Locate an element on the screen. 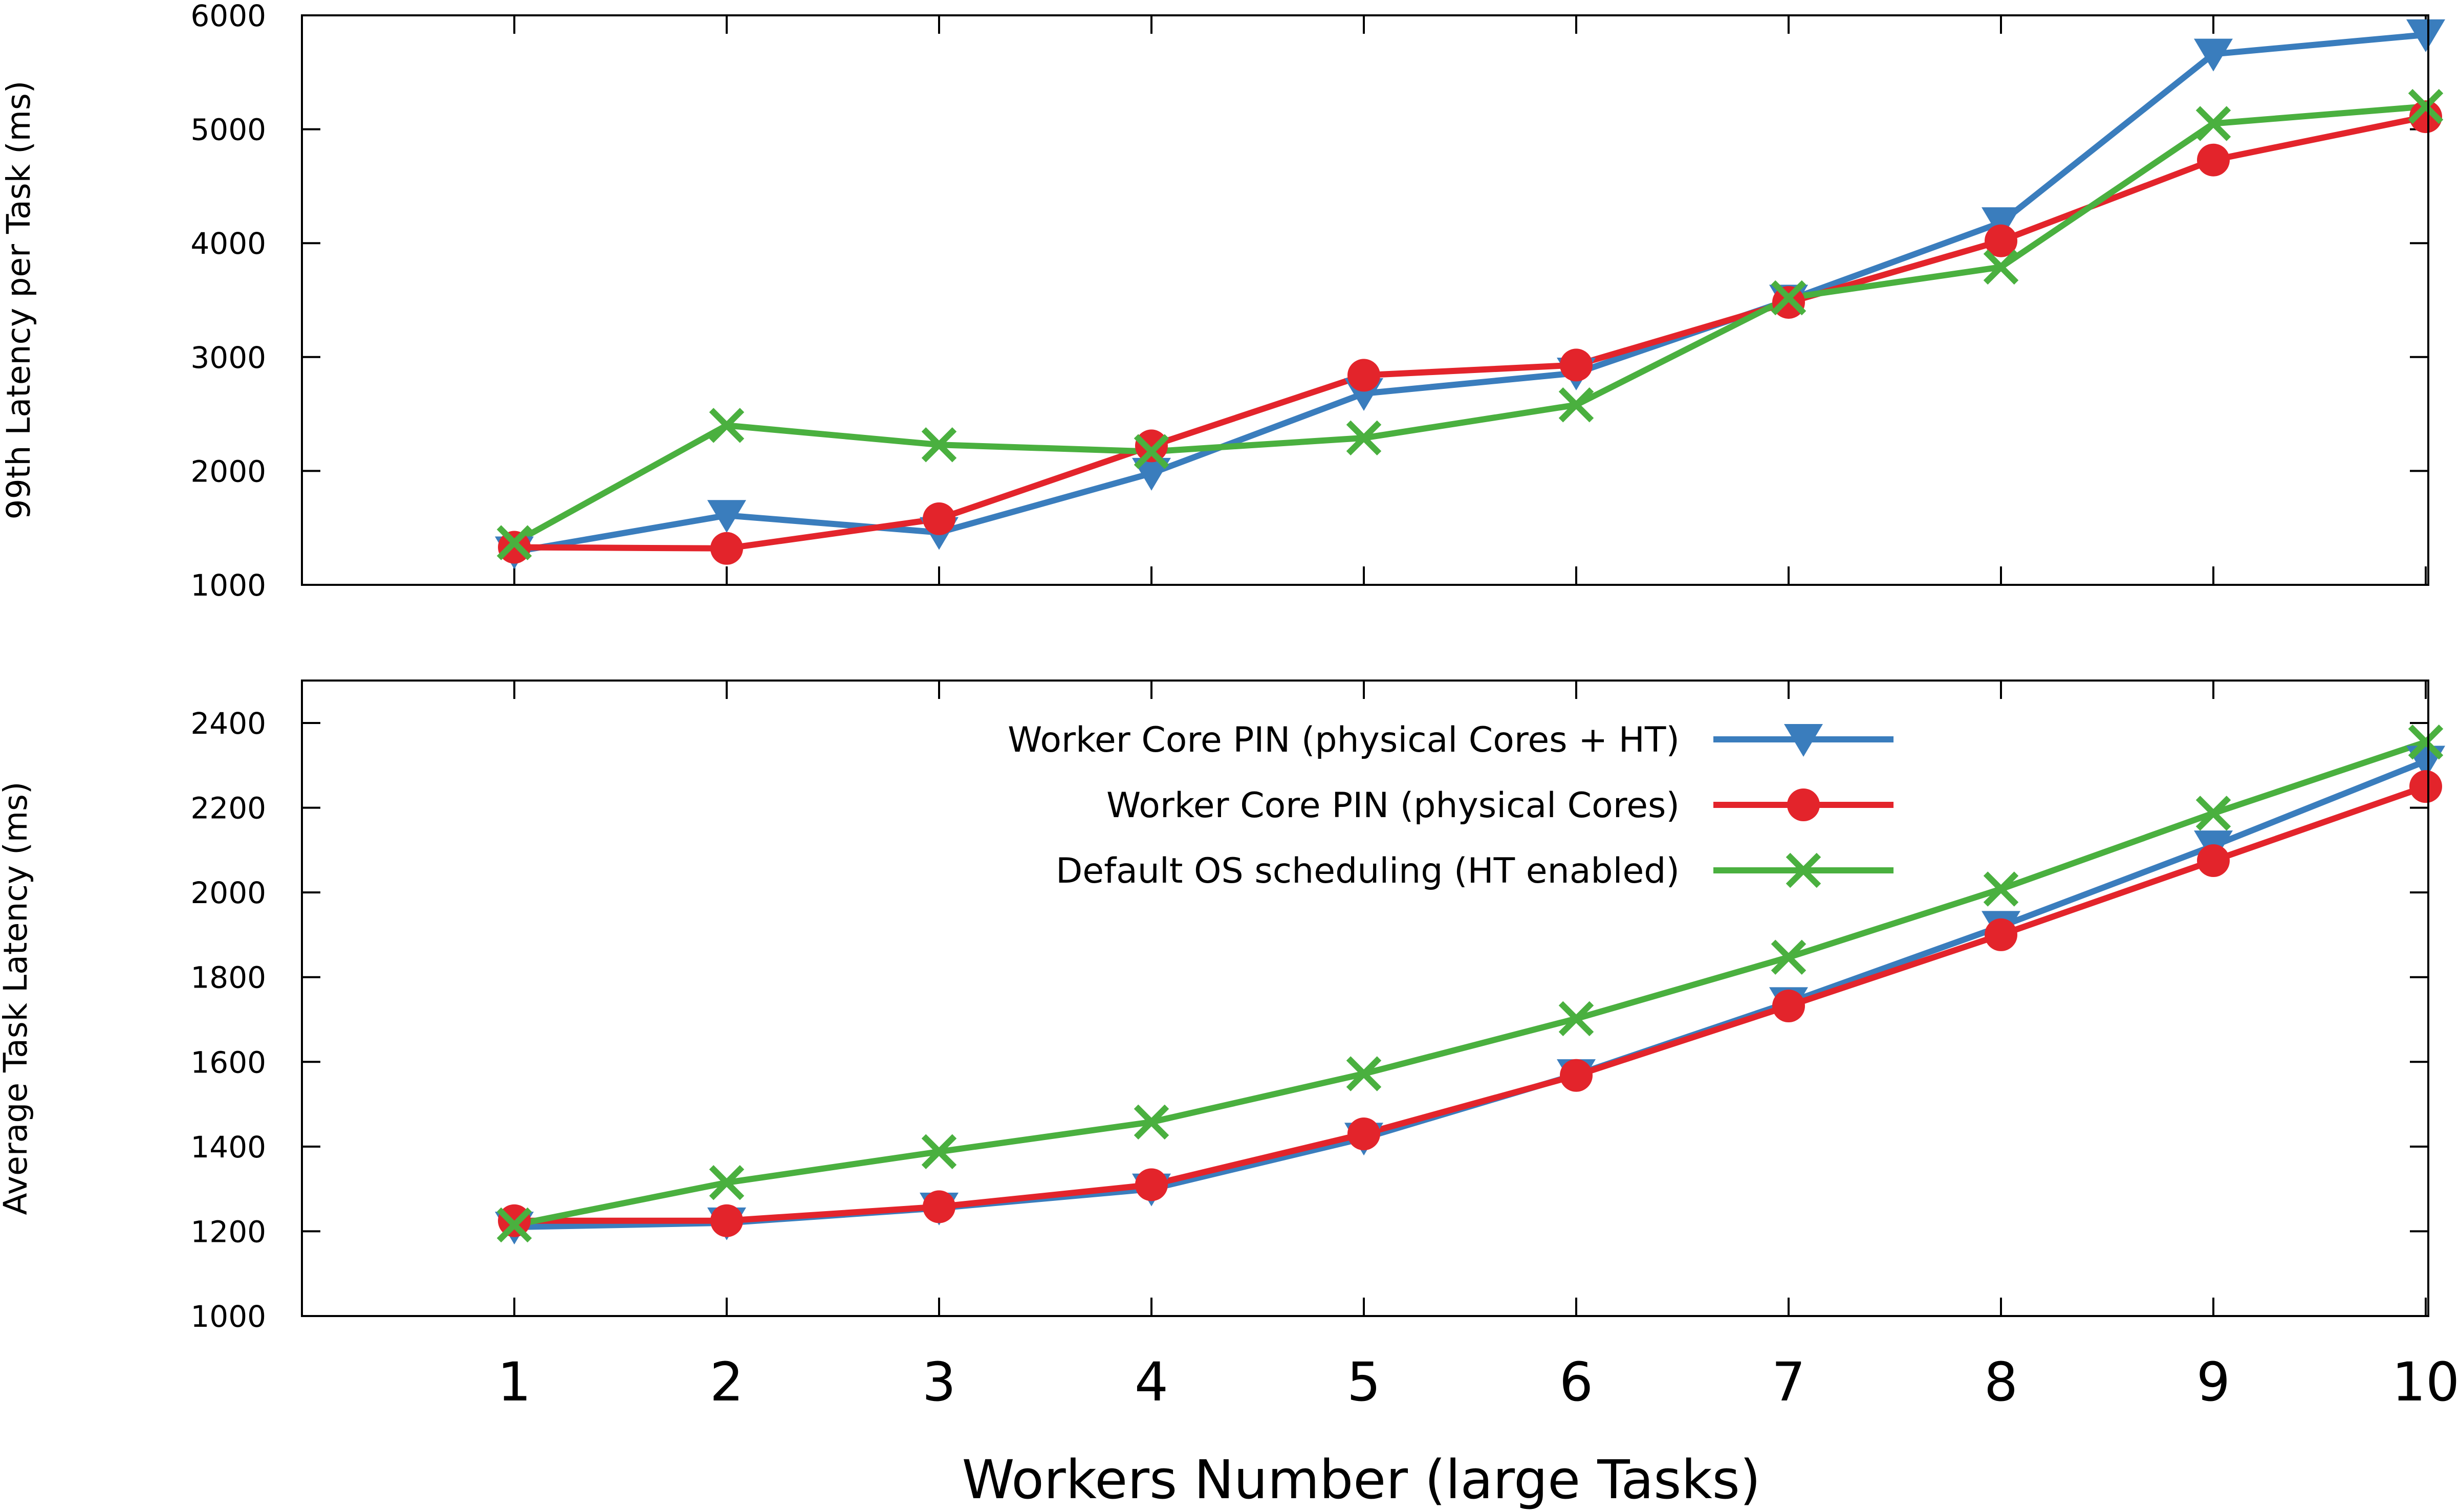 The image size is (2459, 1512). legend-sample-pin-ht is located at coordinates (1803, 740).